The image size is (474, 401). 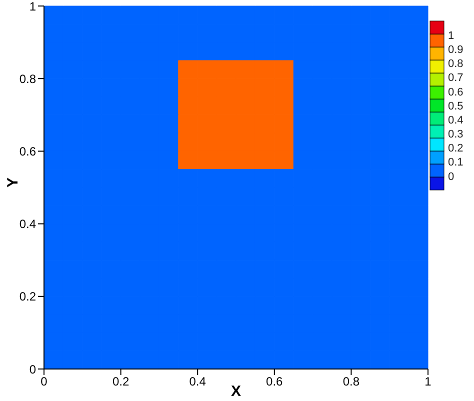 What do you see at coordinates (13, 182) in the screenshot?
I see `y-axis-title: Y` at bounding box center [13, 182].